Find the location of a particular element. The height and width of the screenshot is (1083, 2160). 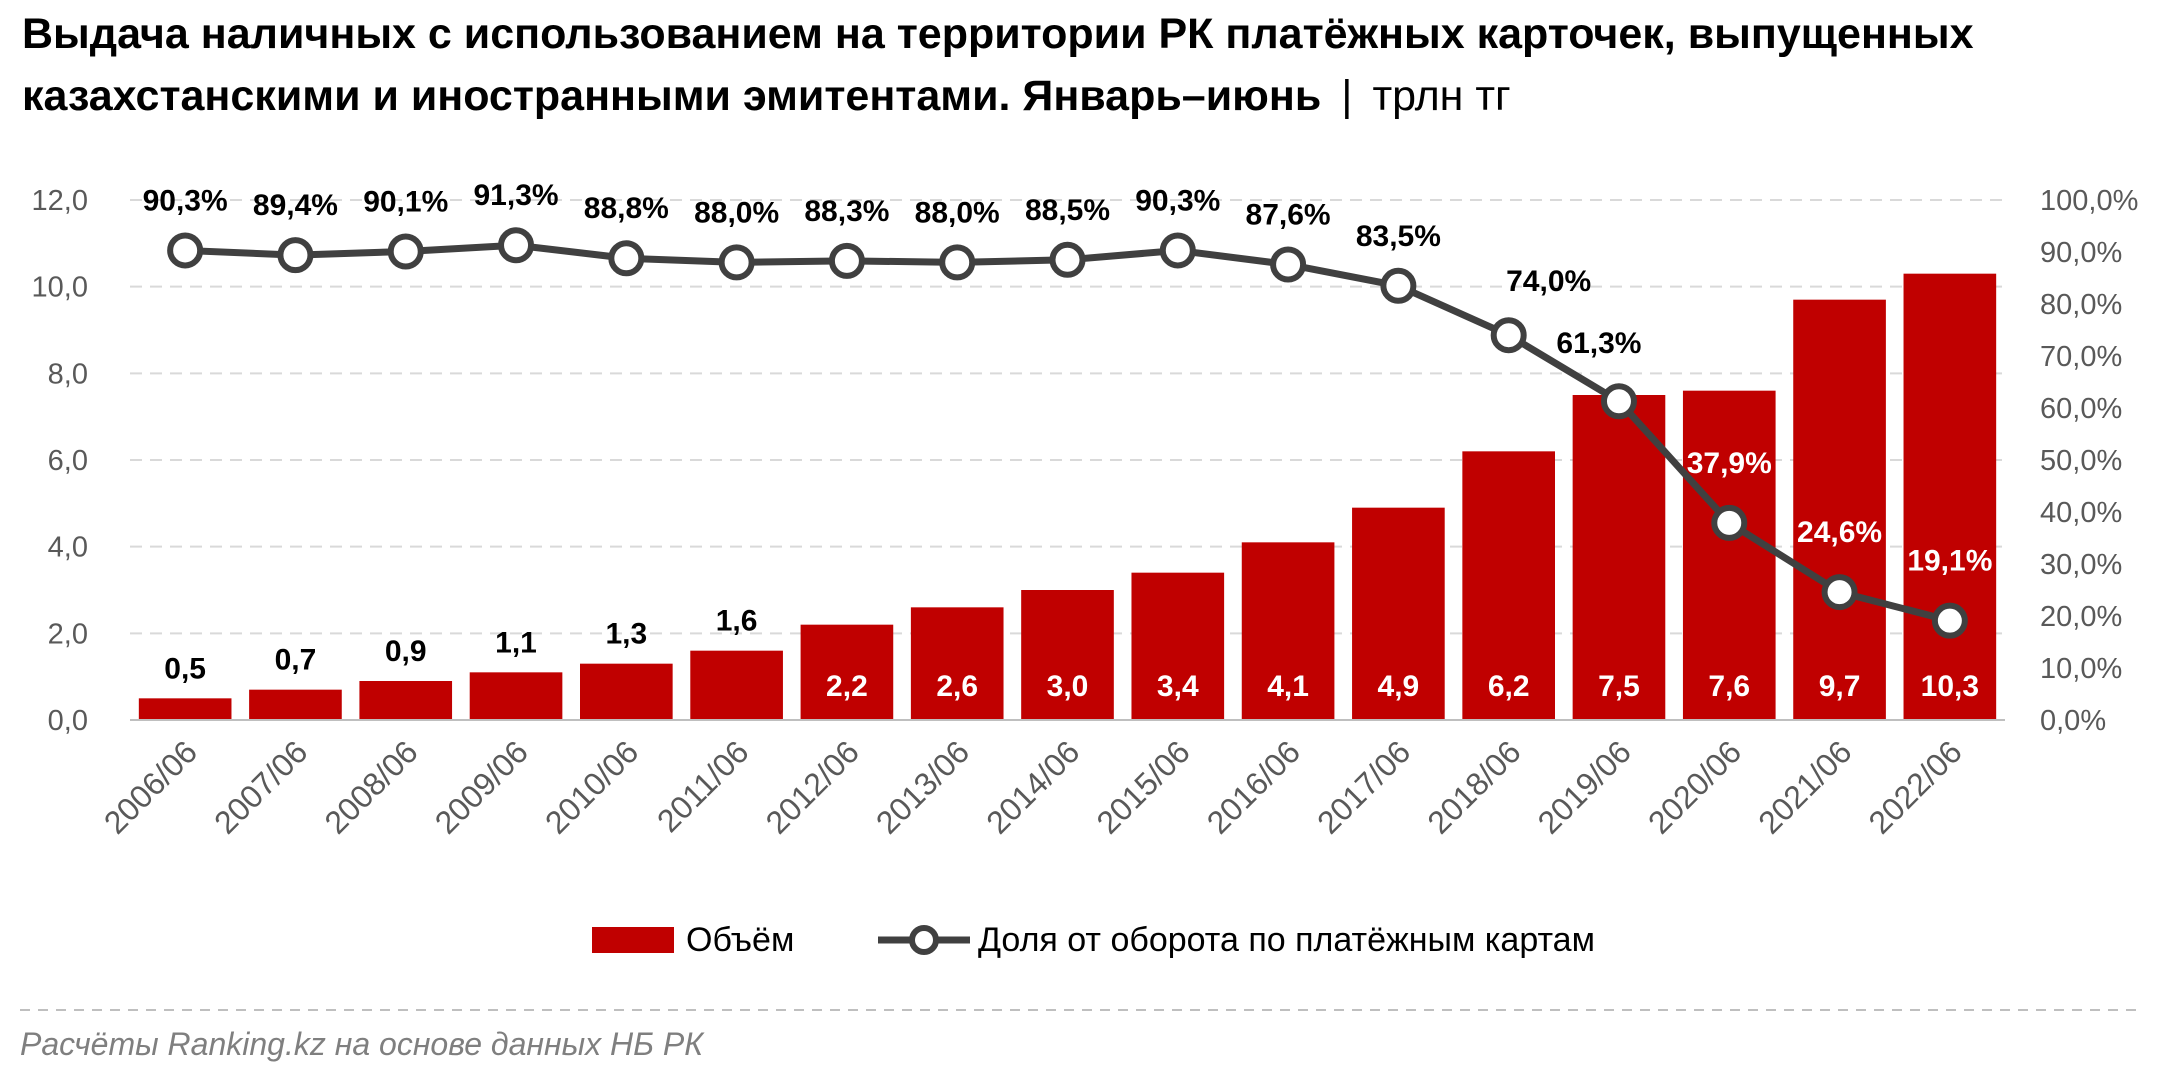

y-left-tick-label: 2,0 is located at coordinates (68, 634).